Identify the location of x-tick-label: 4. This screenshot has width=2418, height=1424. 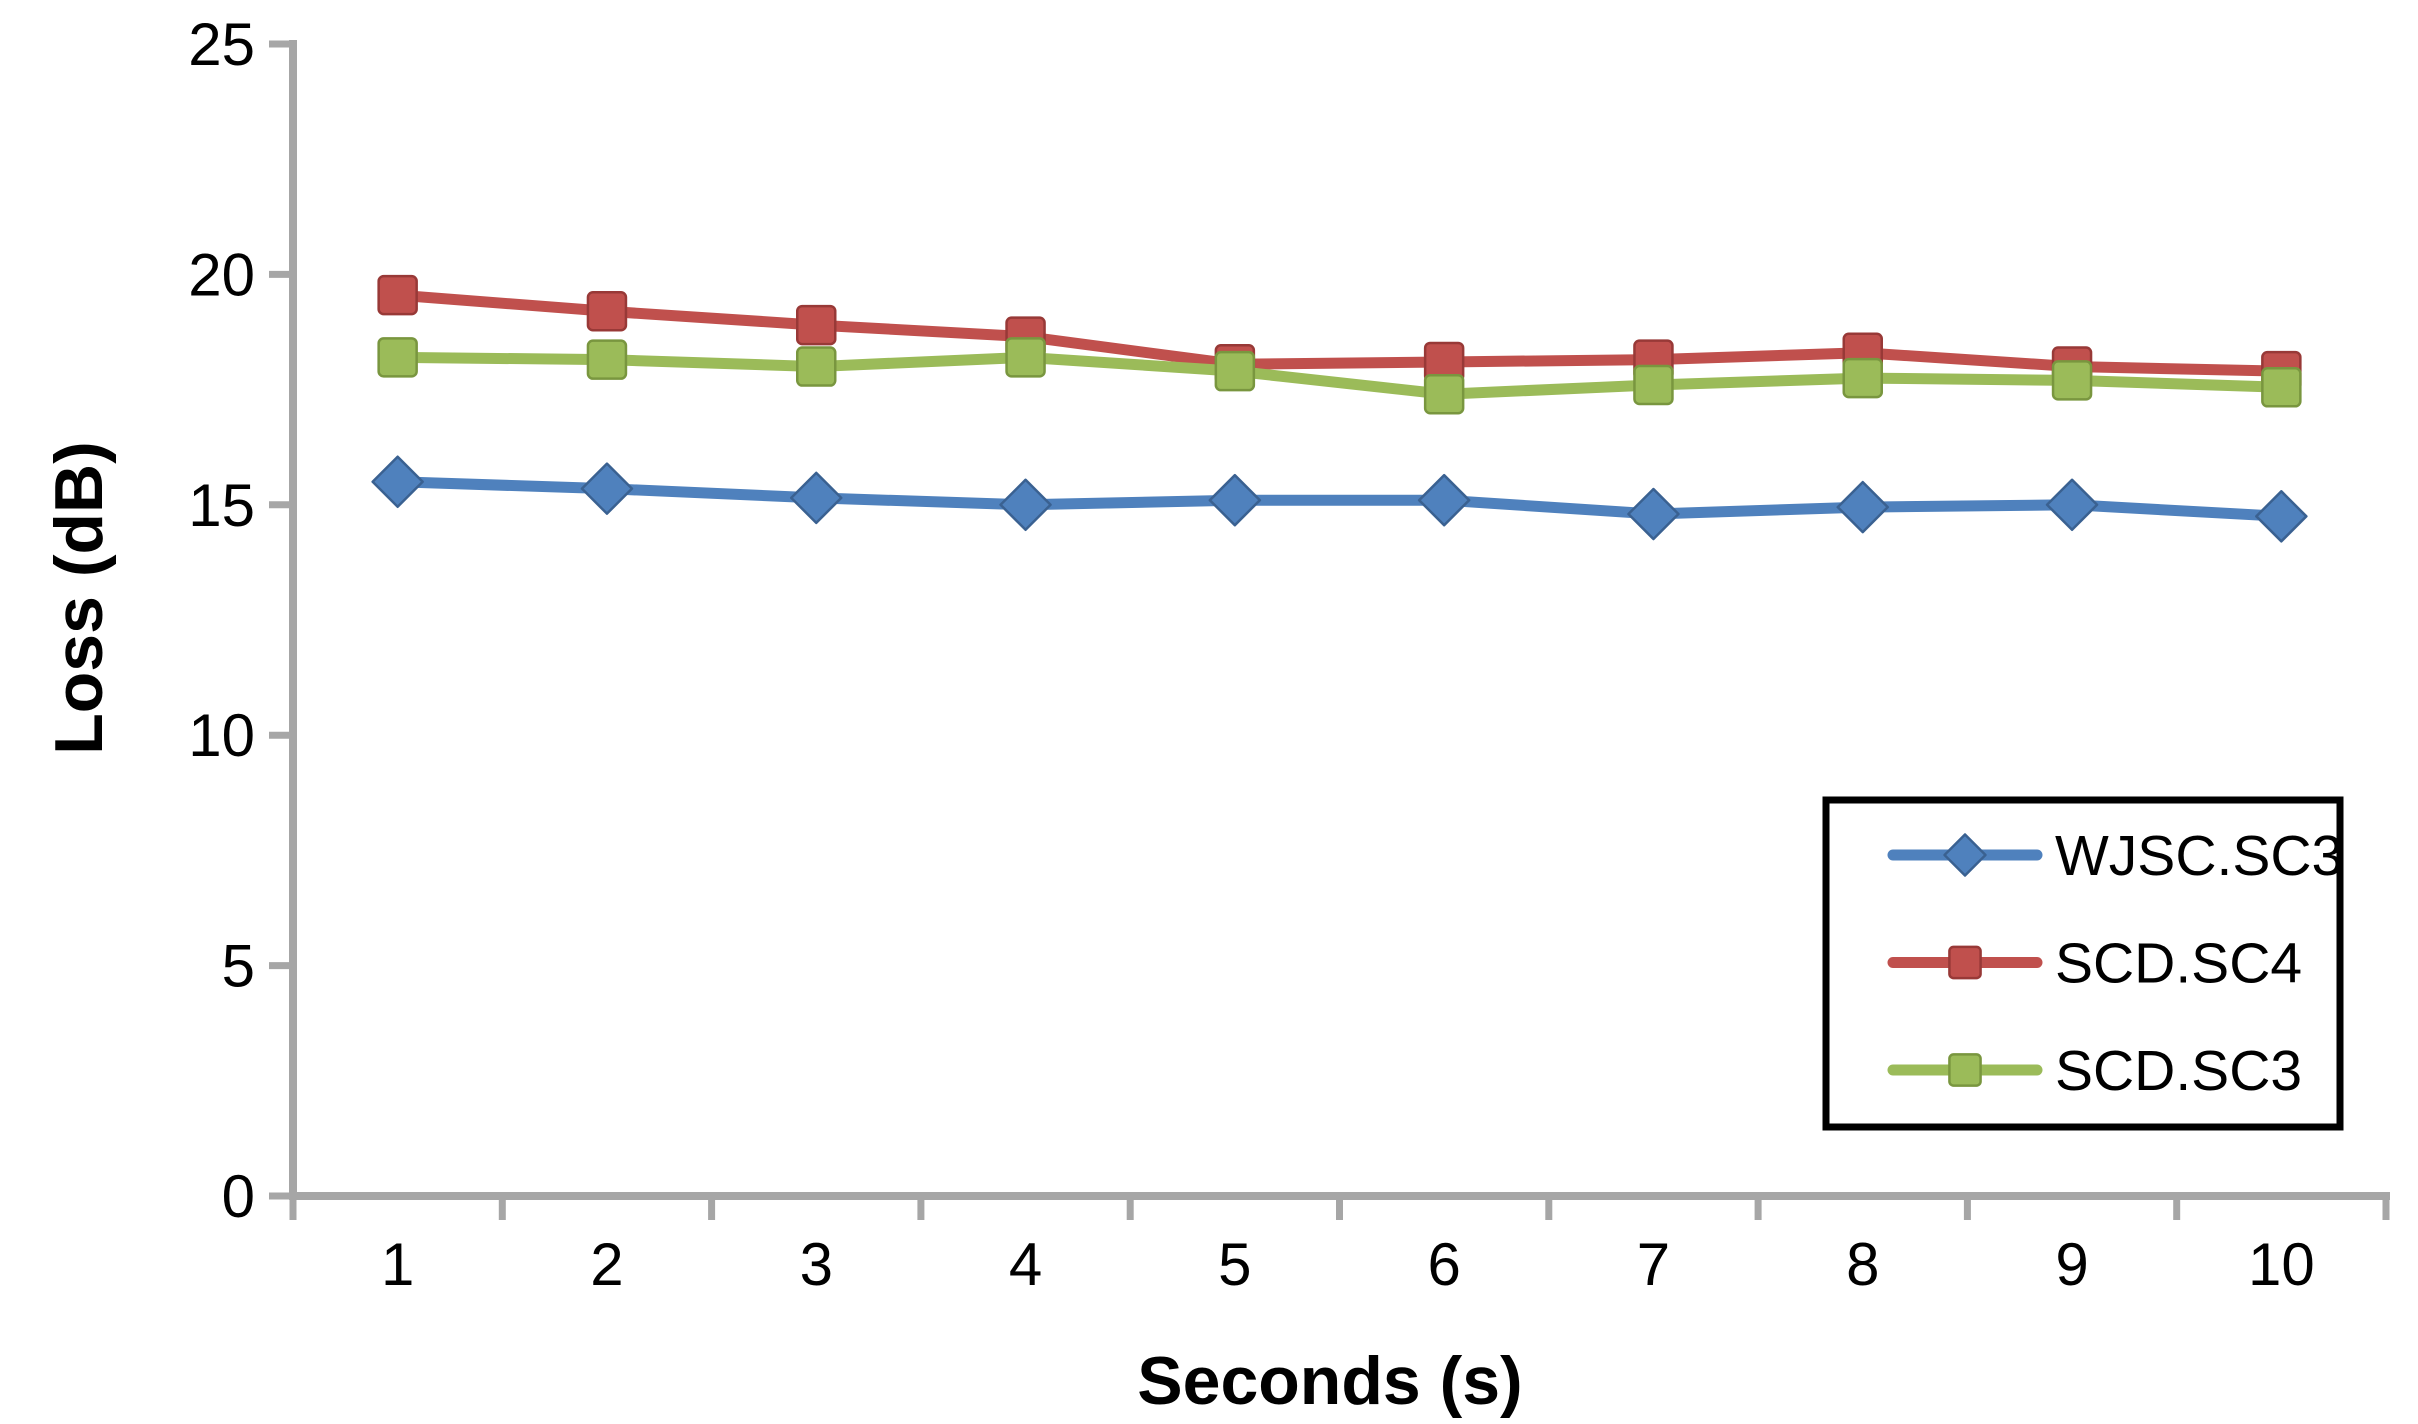
(1025, 1264).